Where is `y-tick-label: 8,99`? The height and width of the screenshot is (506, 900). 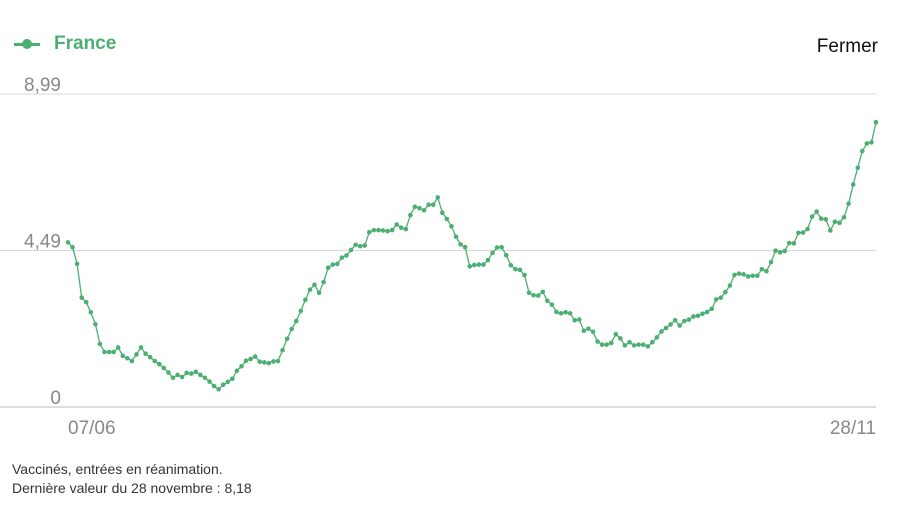
y-tick-label: 8,99 is located at coordinates (42, 85).